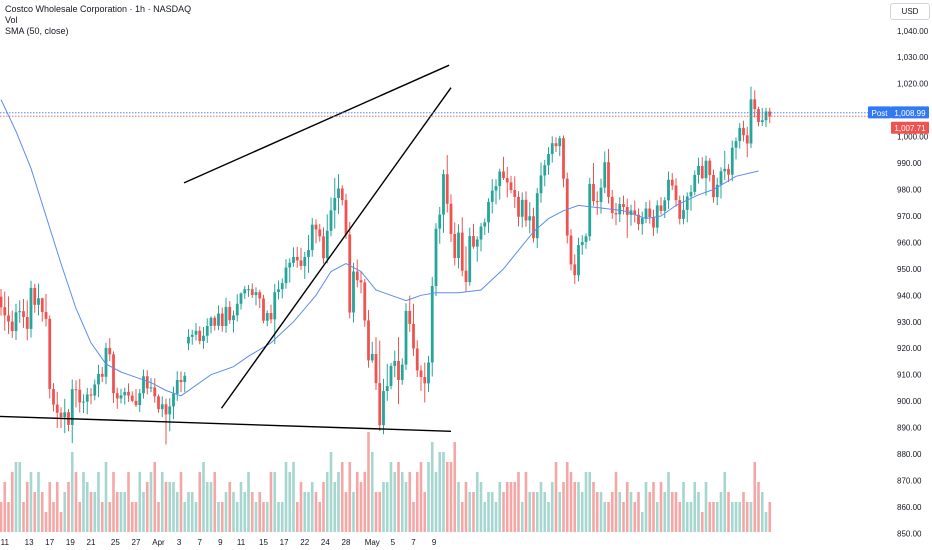 The image size is (932, 550). I want to click on sma-indicator-label: SMA (50, close), so click(37, 31).